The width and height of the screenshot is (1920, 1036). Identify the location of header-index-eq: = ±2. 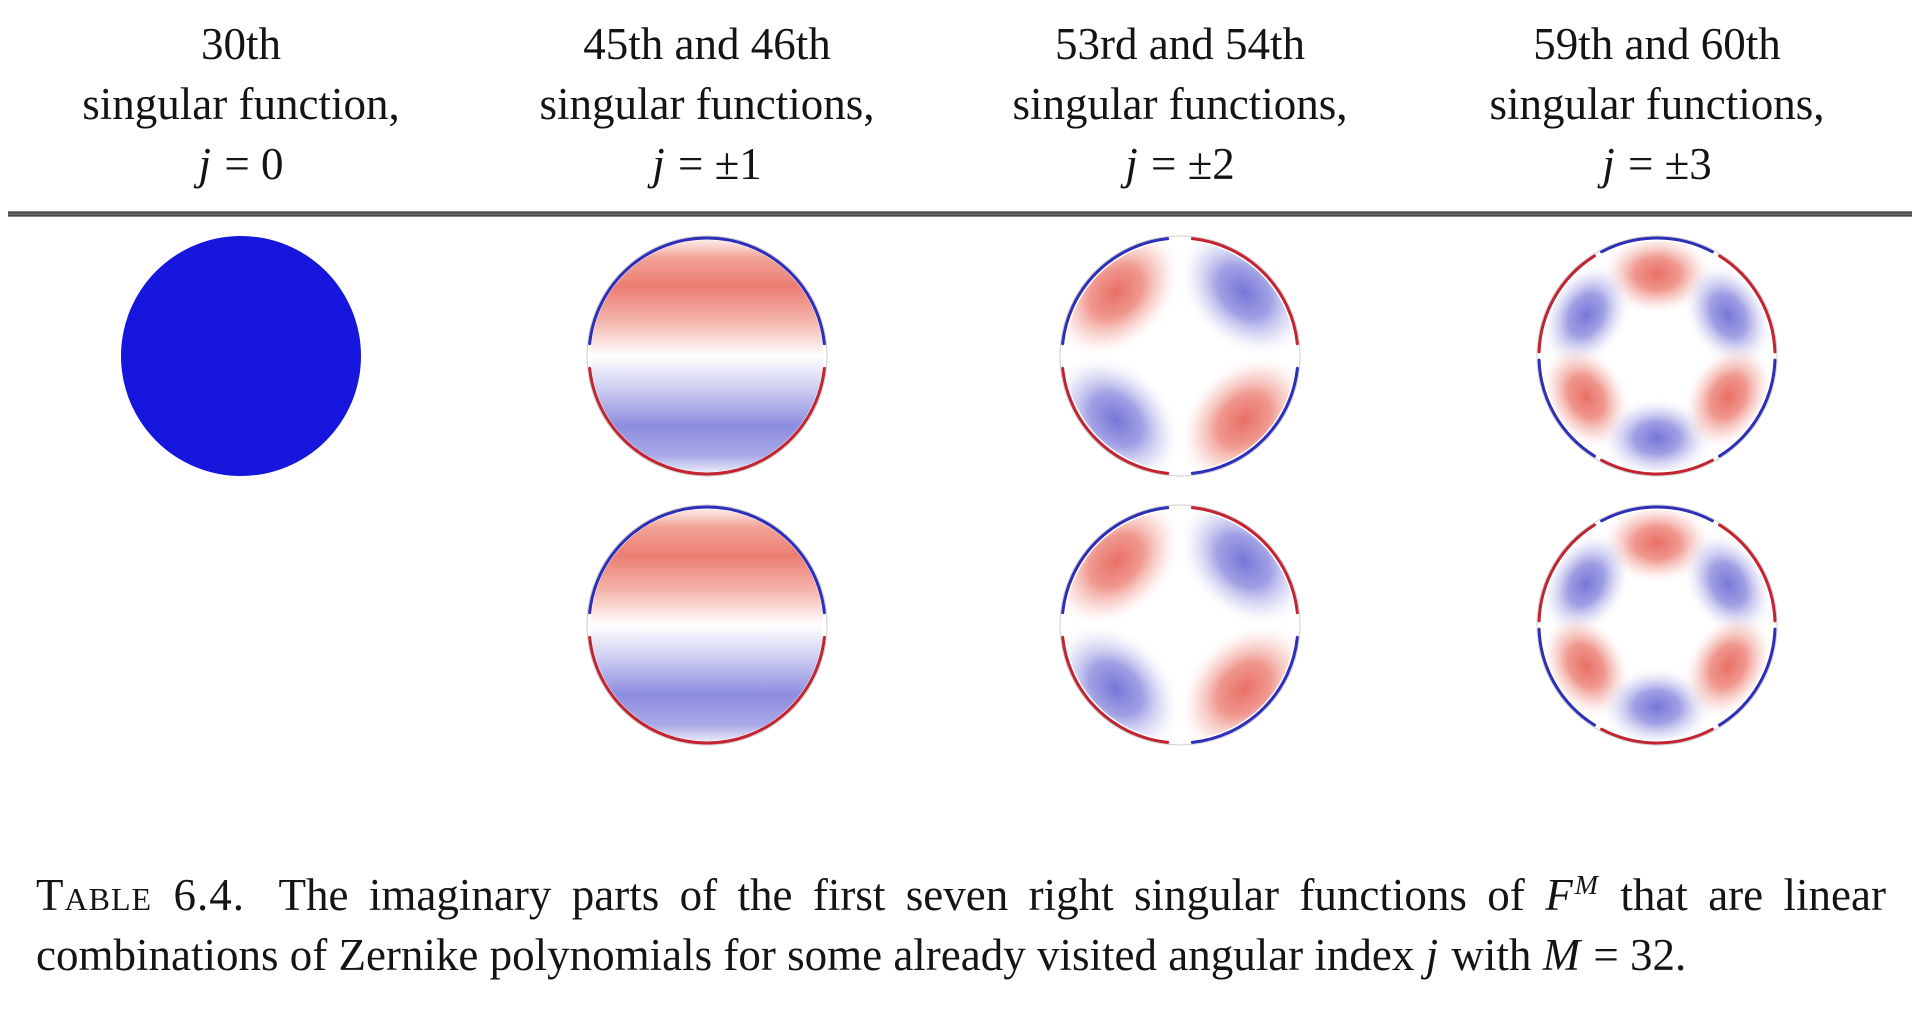
(1192, 164).